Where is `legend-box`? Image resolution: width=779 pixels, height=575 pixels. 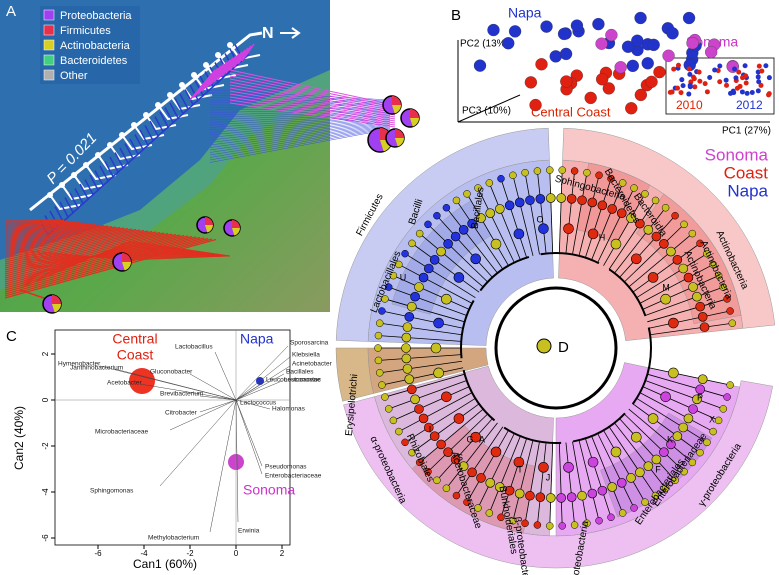
legend-box is located at coordinates (90, 45).